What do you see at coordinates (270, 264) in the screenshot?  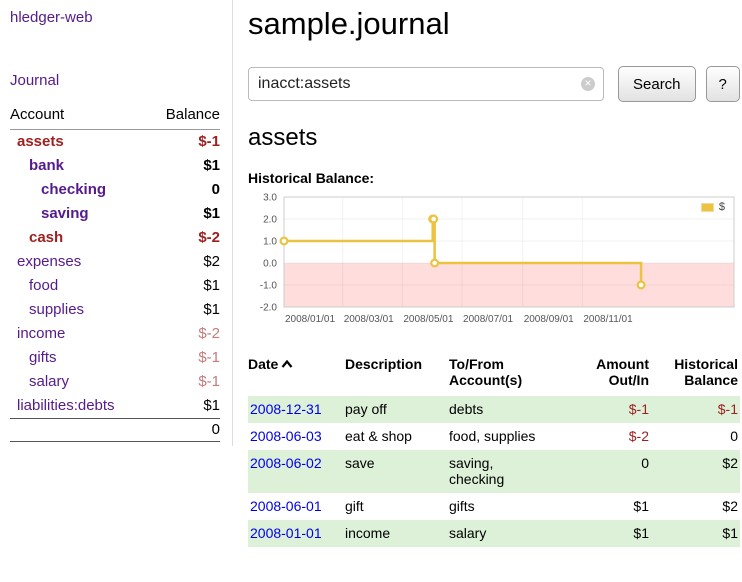 I see `svg-text: 0.0` at bounding box center [270, 264].